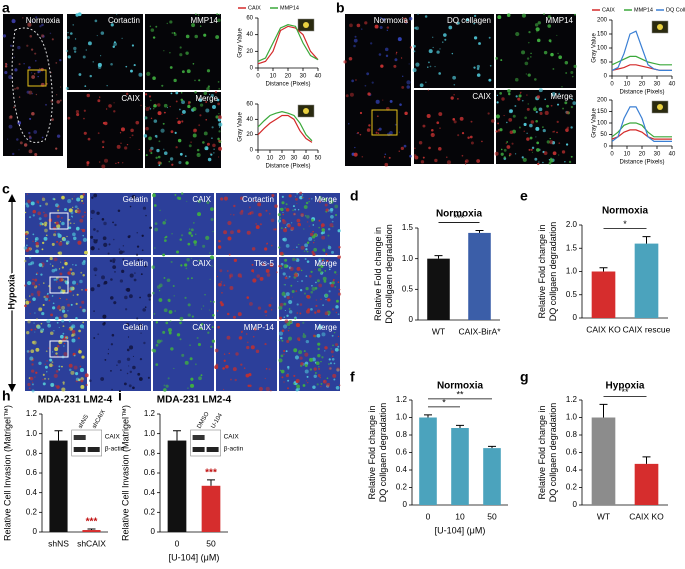  Describe the element at coordinates (204, 420) in the screenshot. I see `blot-lane-label: DMSO` at that location.